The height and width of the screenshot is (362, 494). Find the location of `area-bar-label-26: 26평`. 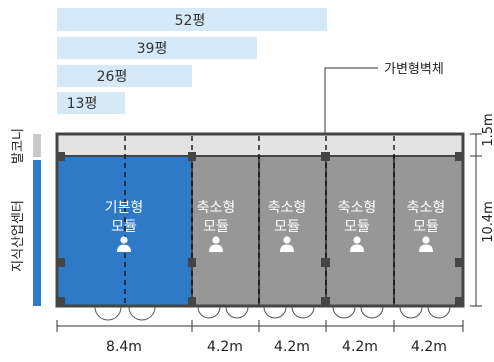

area-bar-label-26: 26평 is located at coordinates (112, 77).